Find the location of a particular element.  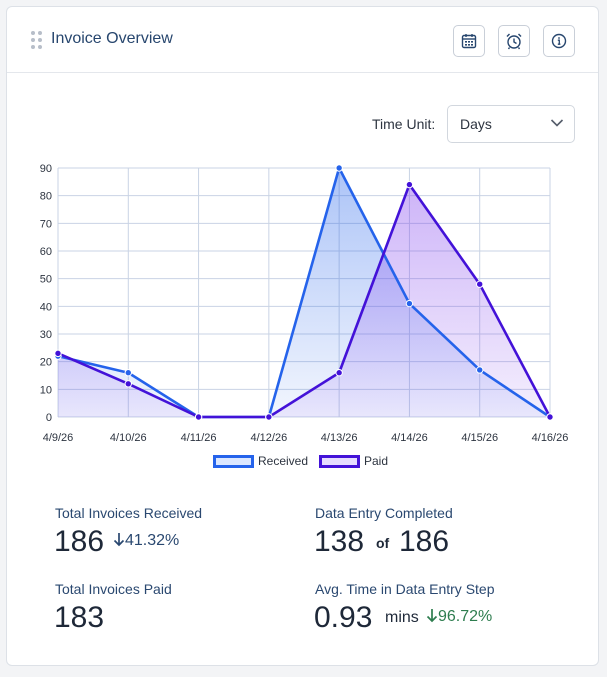

info-button is located at coordinates (559, 41).